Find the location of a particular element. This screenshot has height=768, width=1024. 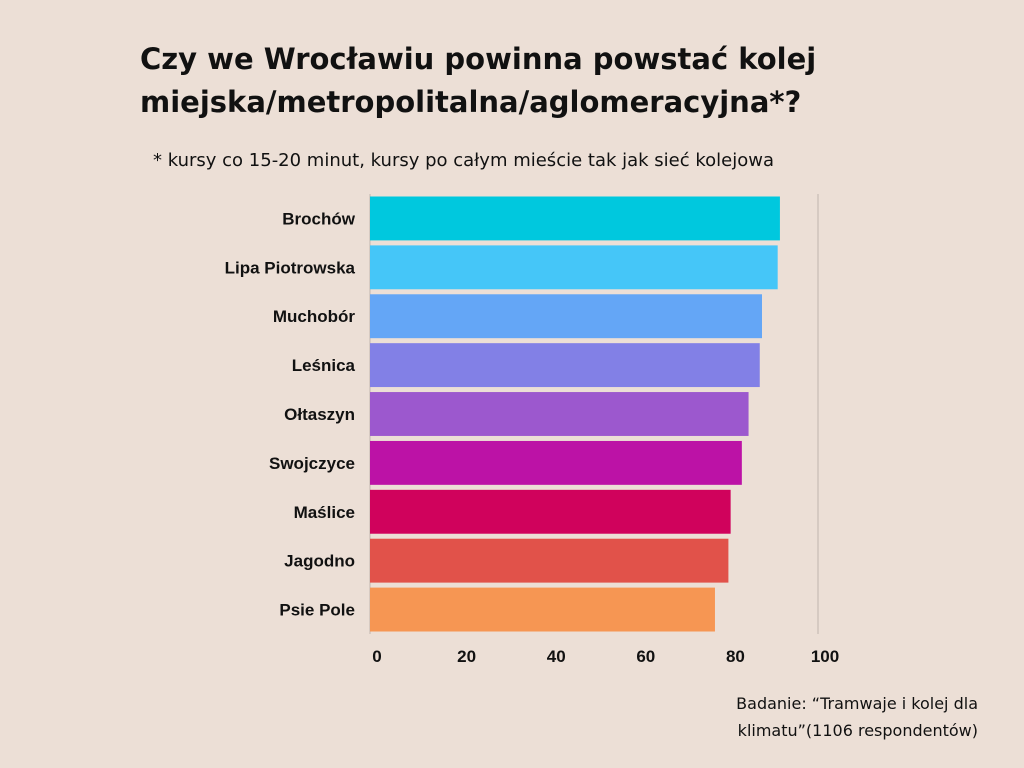

x-tick-label: 100 is located at coordinates (825, 656).